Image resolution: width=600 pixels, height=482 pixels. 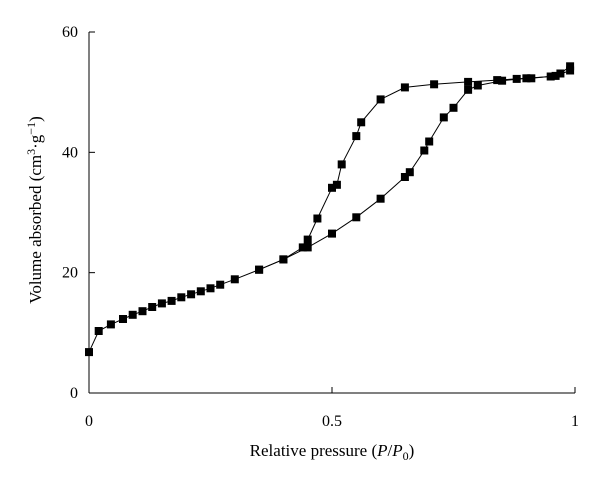 I want to click on y-axis-label: Volume absorbed (cm3·g−1), so click(x=34, y=210).